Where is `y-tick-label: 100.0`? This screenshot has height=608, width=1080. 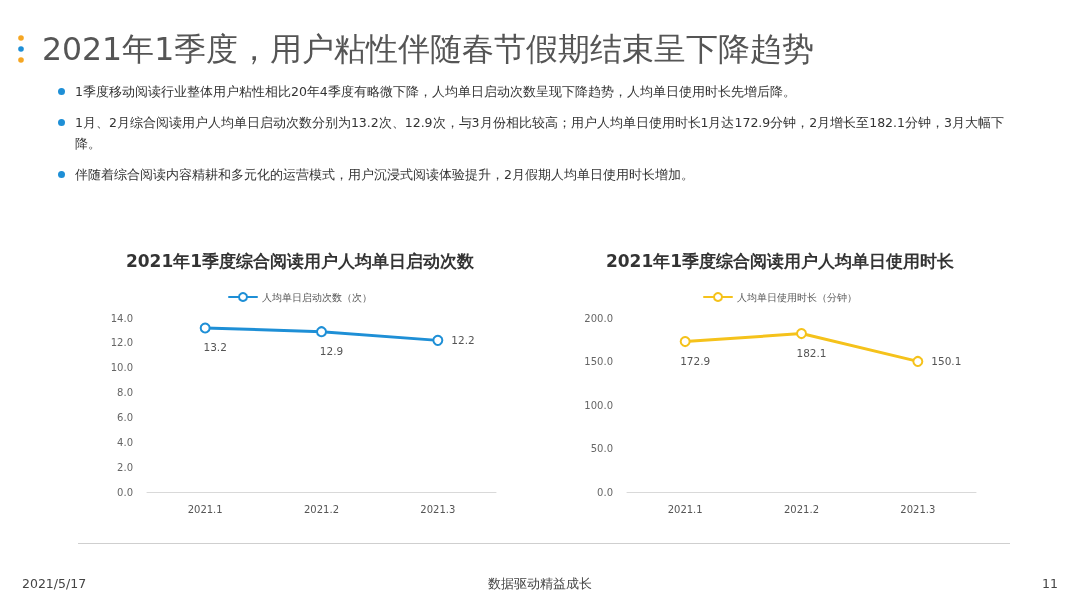
y-tick-label: 100.0 is located at coordinates (598, 405).